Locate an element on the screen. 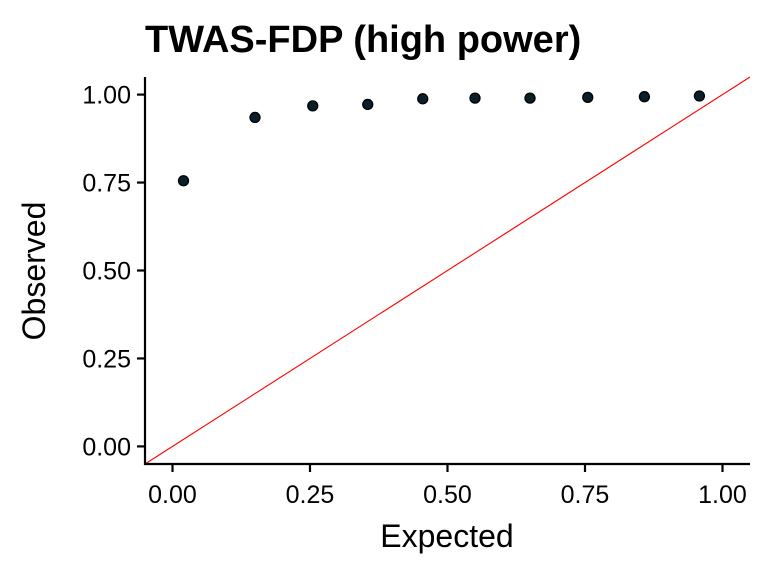 Image resolution: width=768 pixels, height=576 pixels. x-tick-label: 1.00 is located at coordinates (722, 495).